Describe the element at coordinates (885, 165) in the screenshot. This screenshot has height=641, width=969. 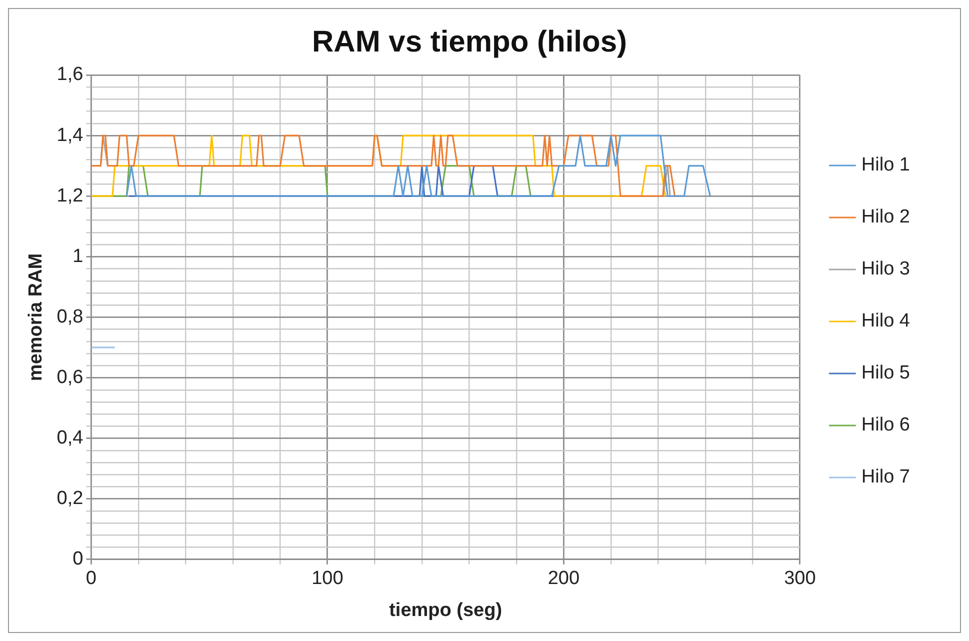
I see `legend-label: Hilo 1` at that location.